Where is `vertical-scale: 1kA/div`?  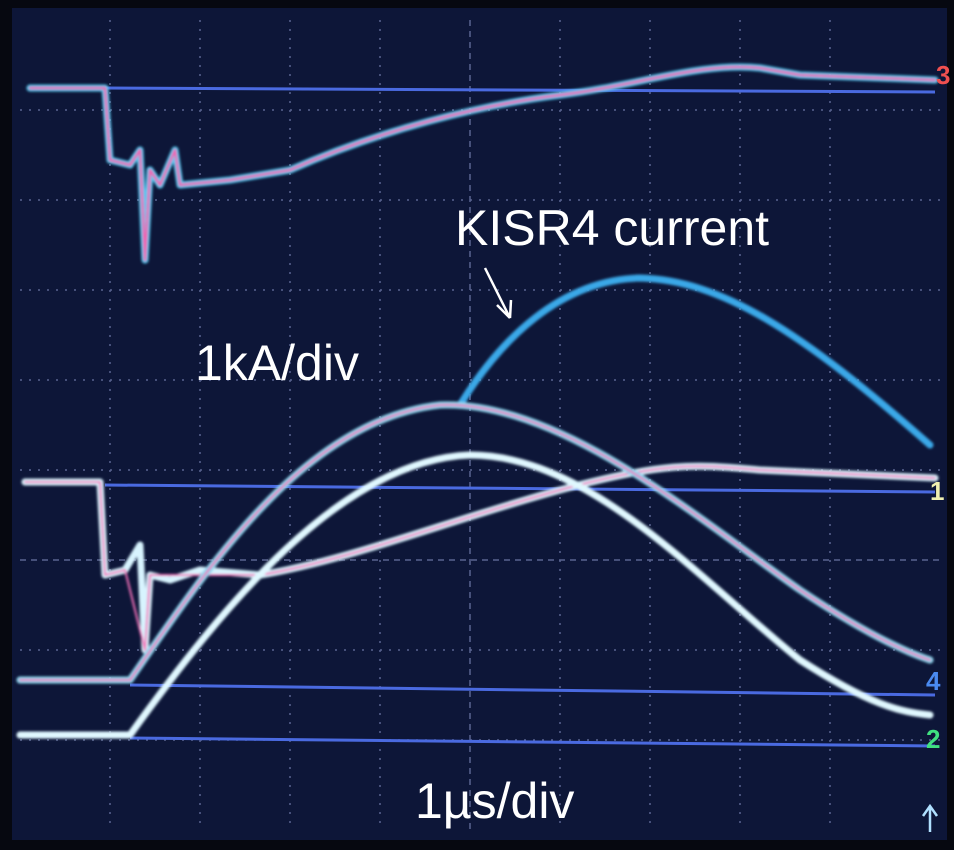 vertical-scale: 1kA/div is located at coordinates (277, 363).